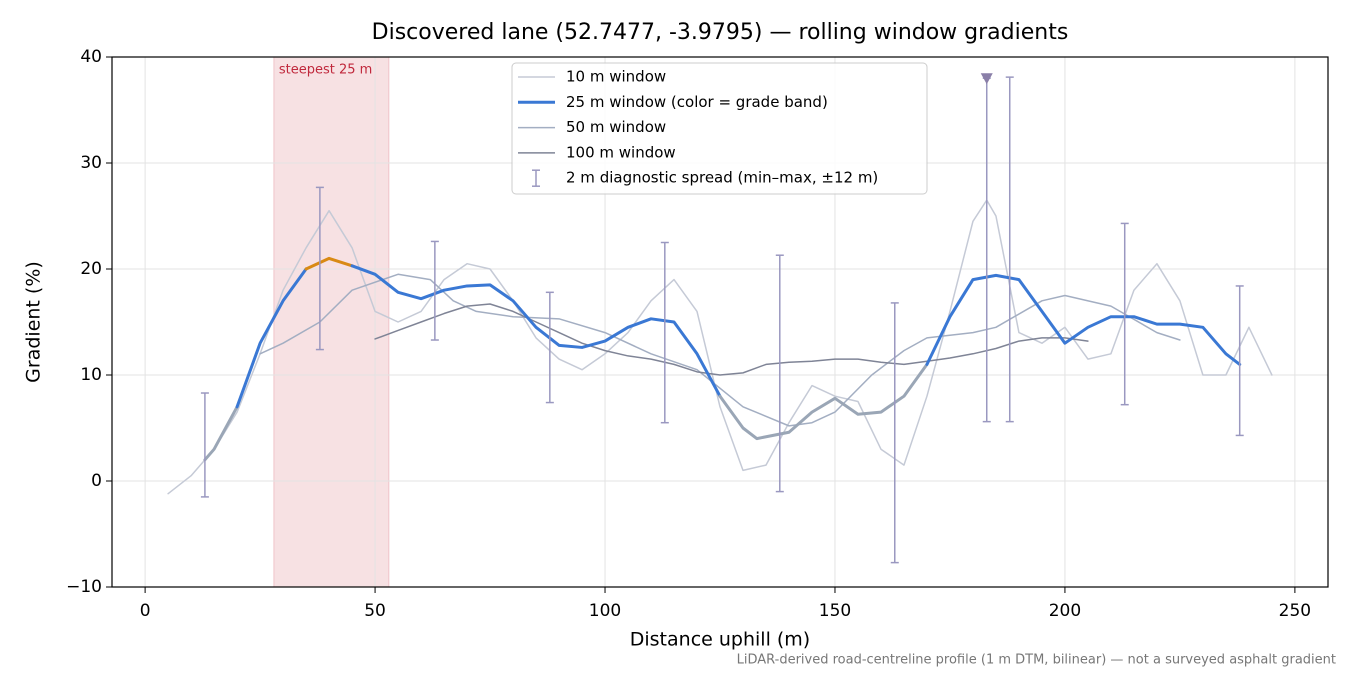  What do you see at coordinates (84, 587) in the screenshot?
I see `y-tick-label: −10` at bounding box center [84, 587].